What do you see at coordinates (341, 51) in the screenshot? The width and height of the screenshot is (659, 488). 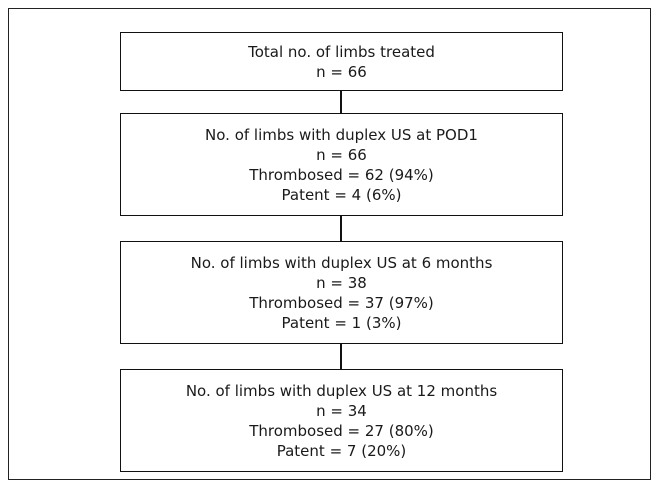 I see `box-title: Total no. of limbs treated` at bounding box center [341, 51].